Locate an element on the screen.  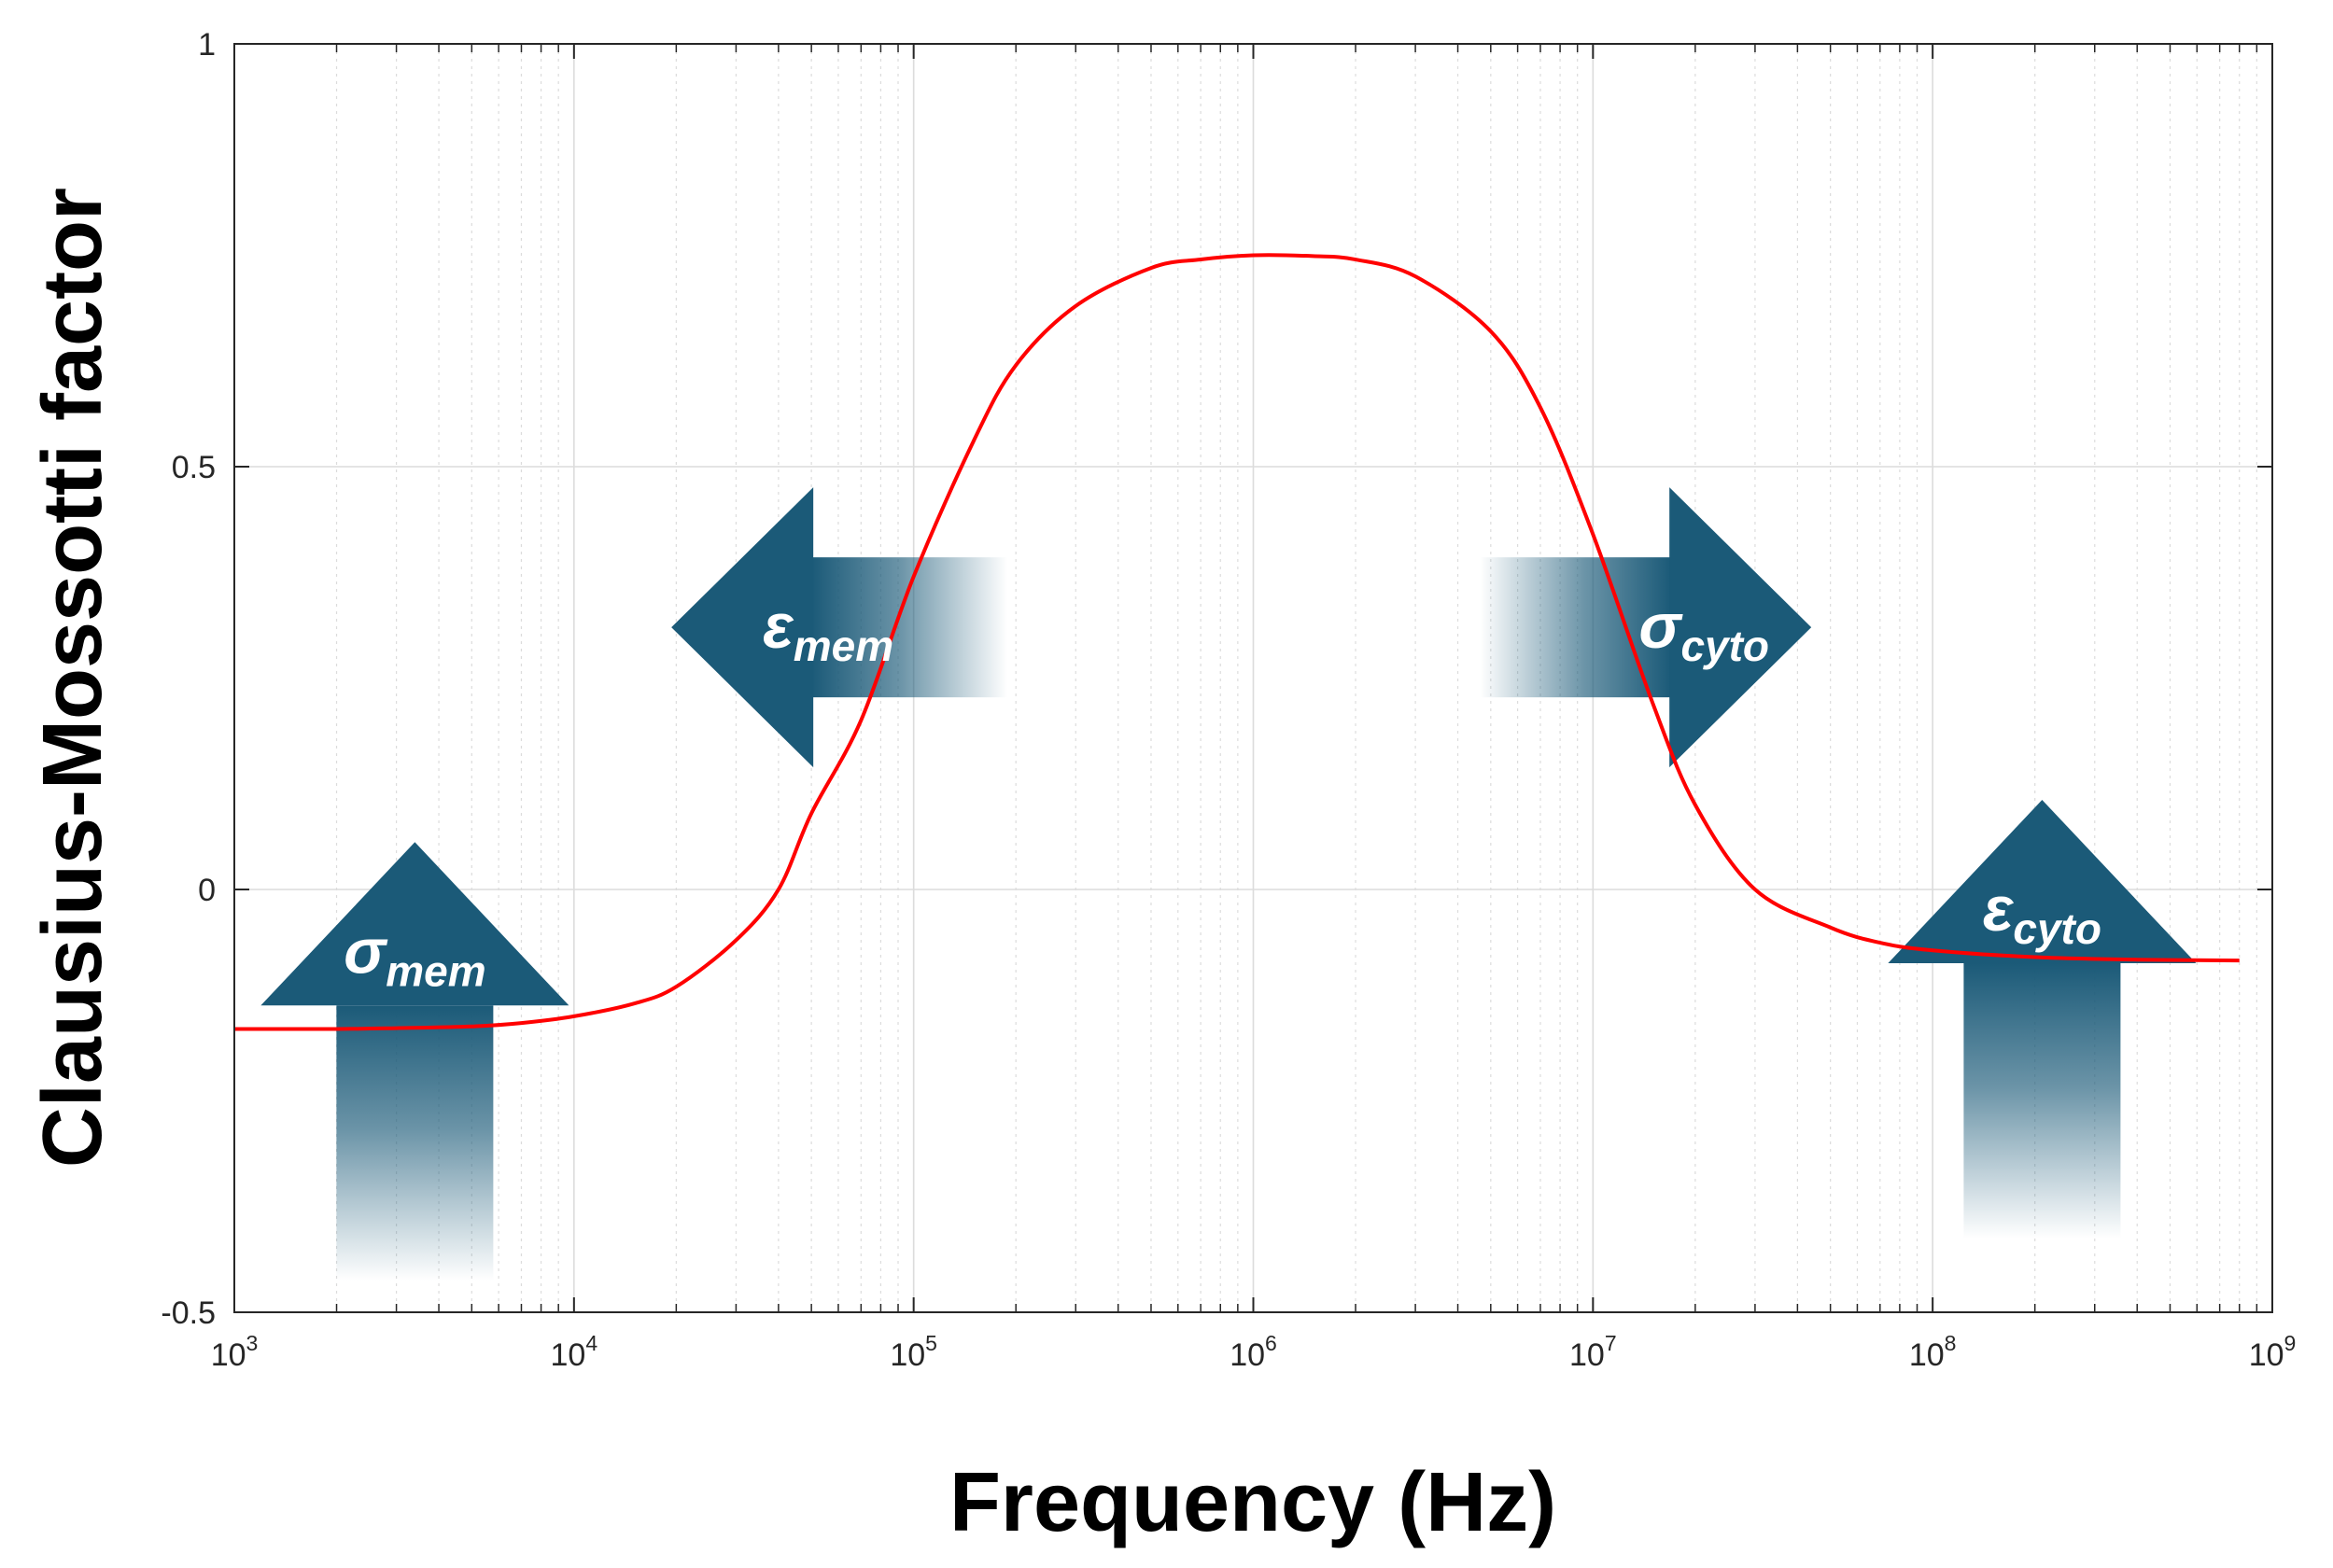
arrow-label: εcyto is located at coordinates (2042, 913).